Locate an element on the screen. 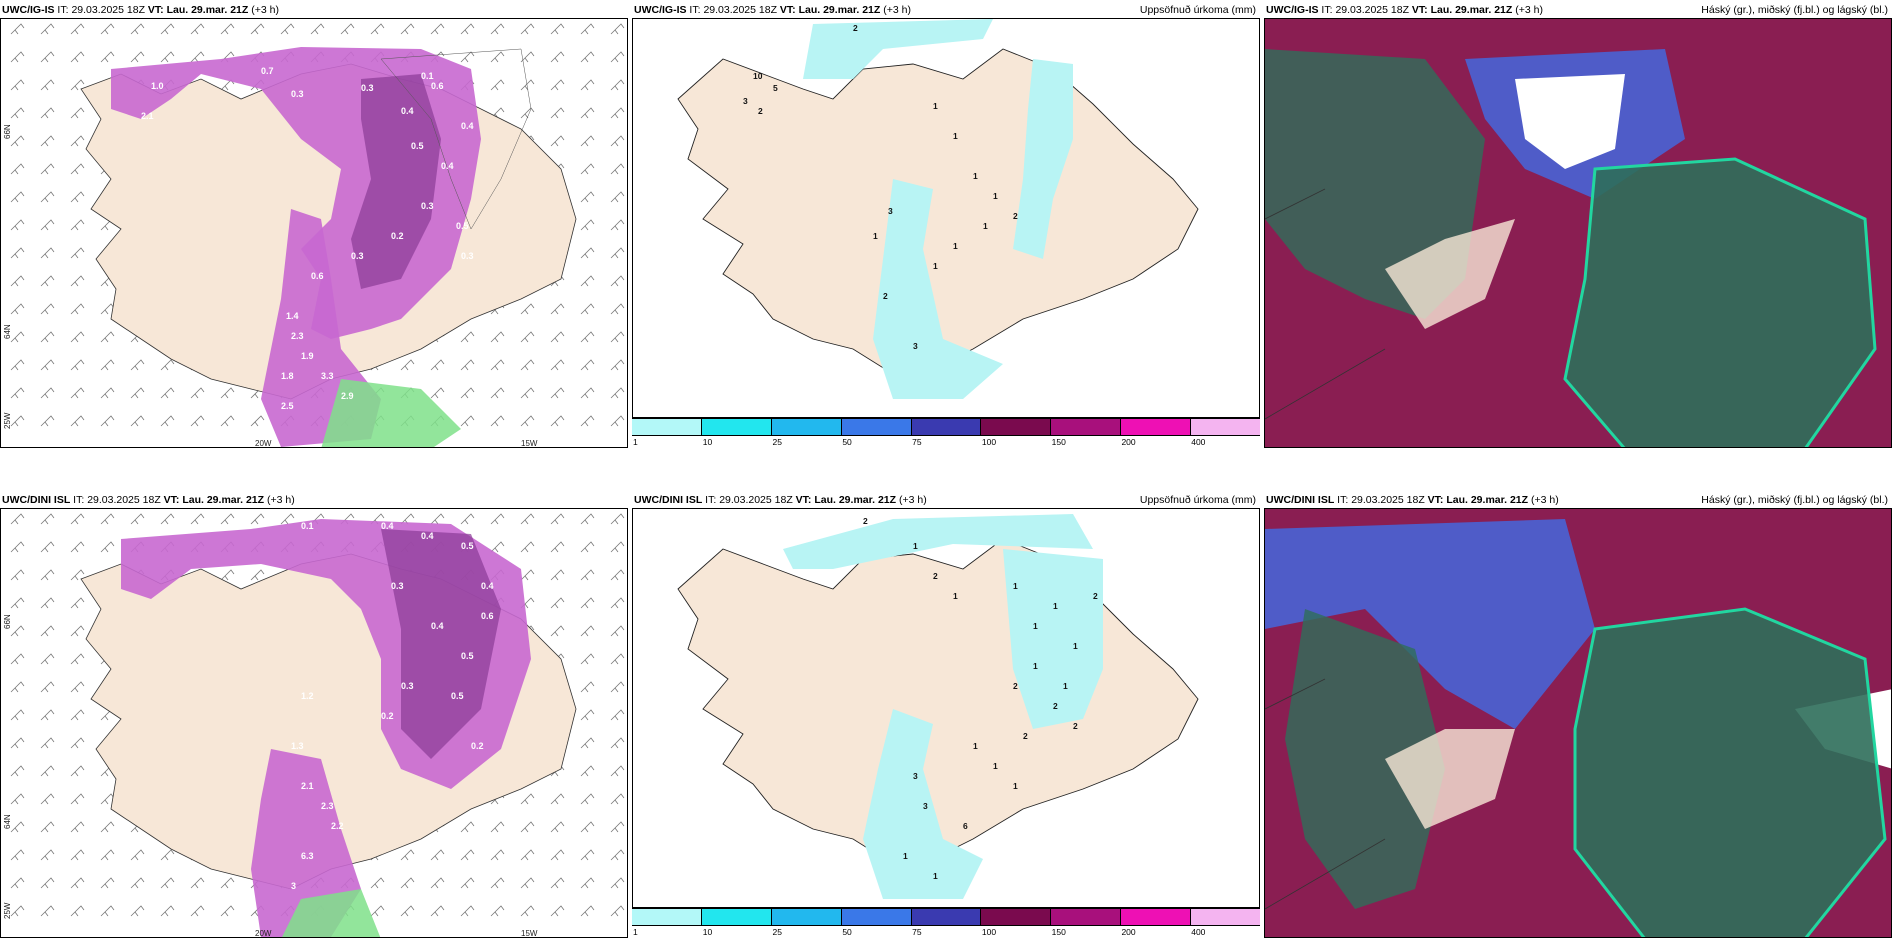  map-clouds is located at coordinates (1578, 723).